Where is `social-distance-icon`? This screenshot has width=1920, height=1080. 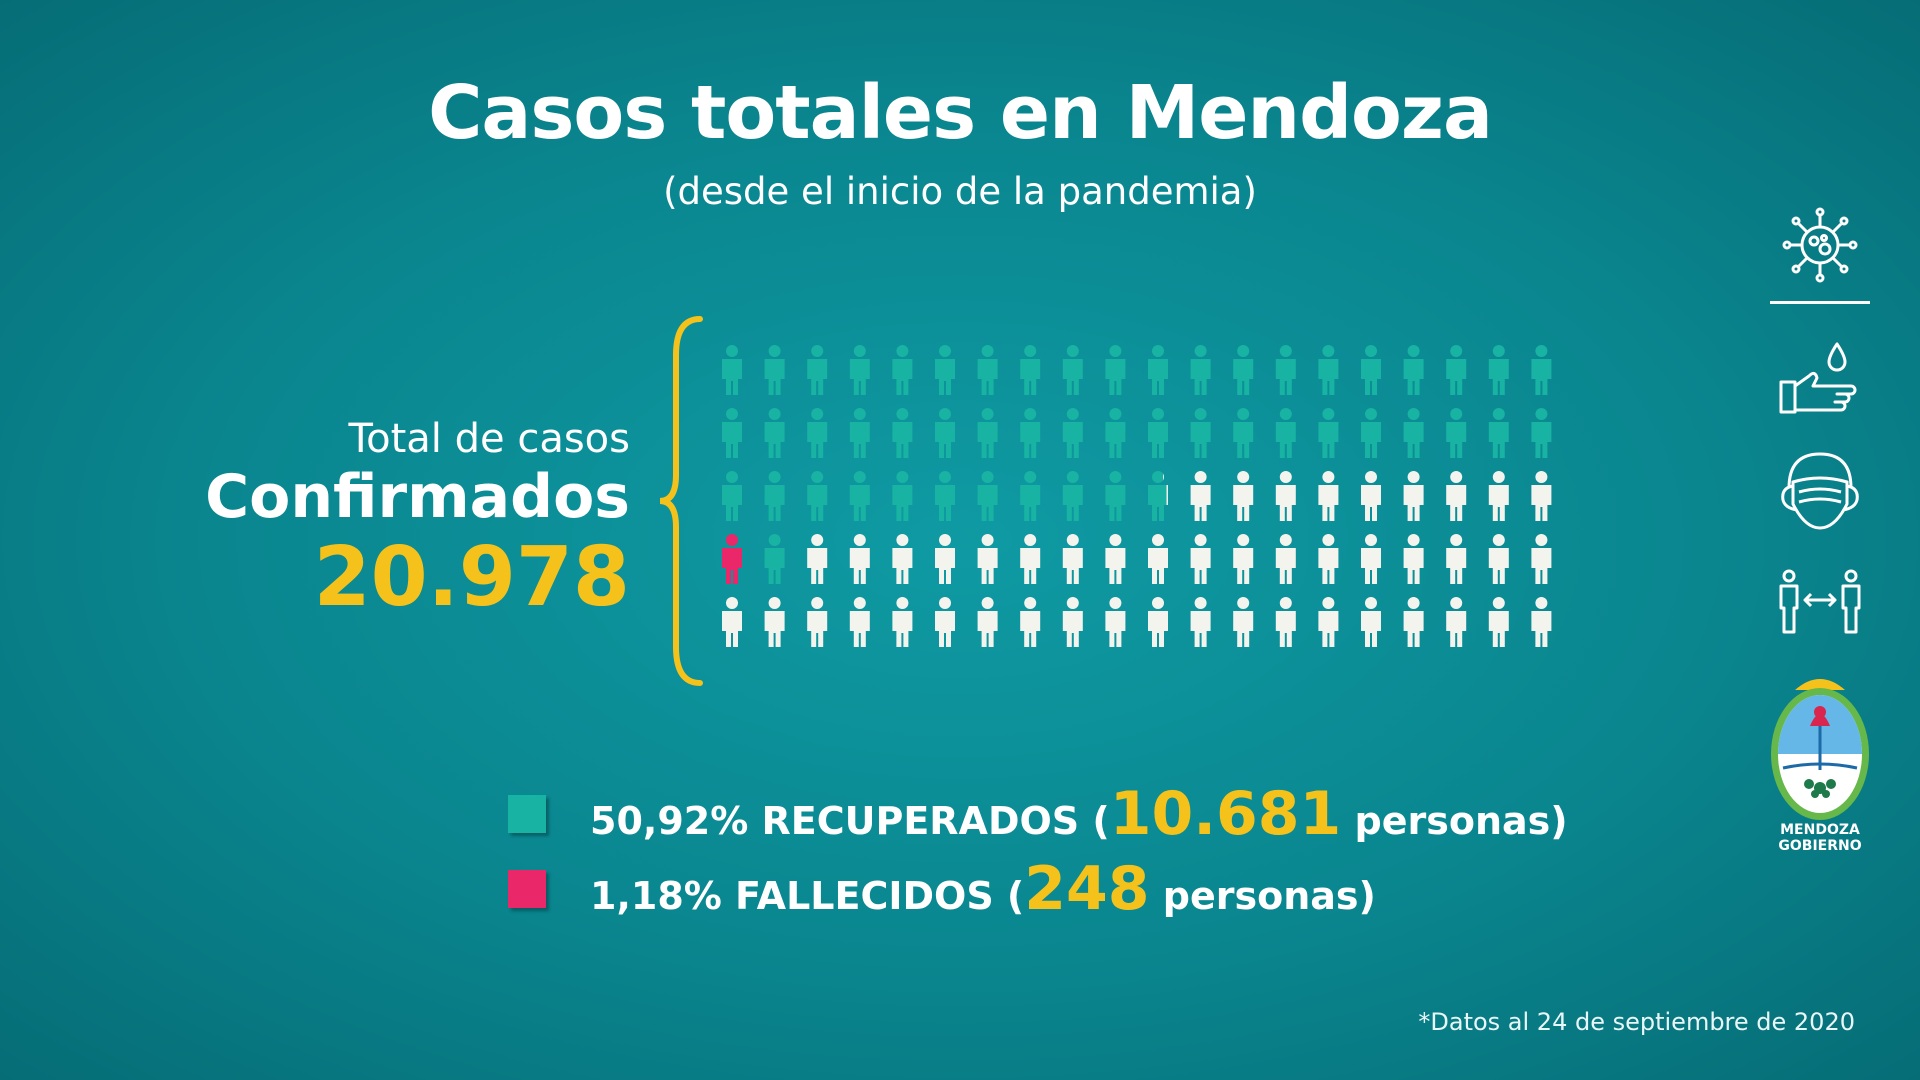 social-distance-icon is located at coordinates (1820, 601).